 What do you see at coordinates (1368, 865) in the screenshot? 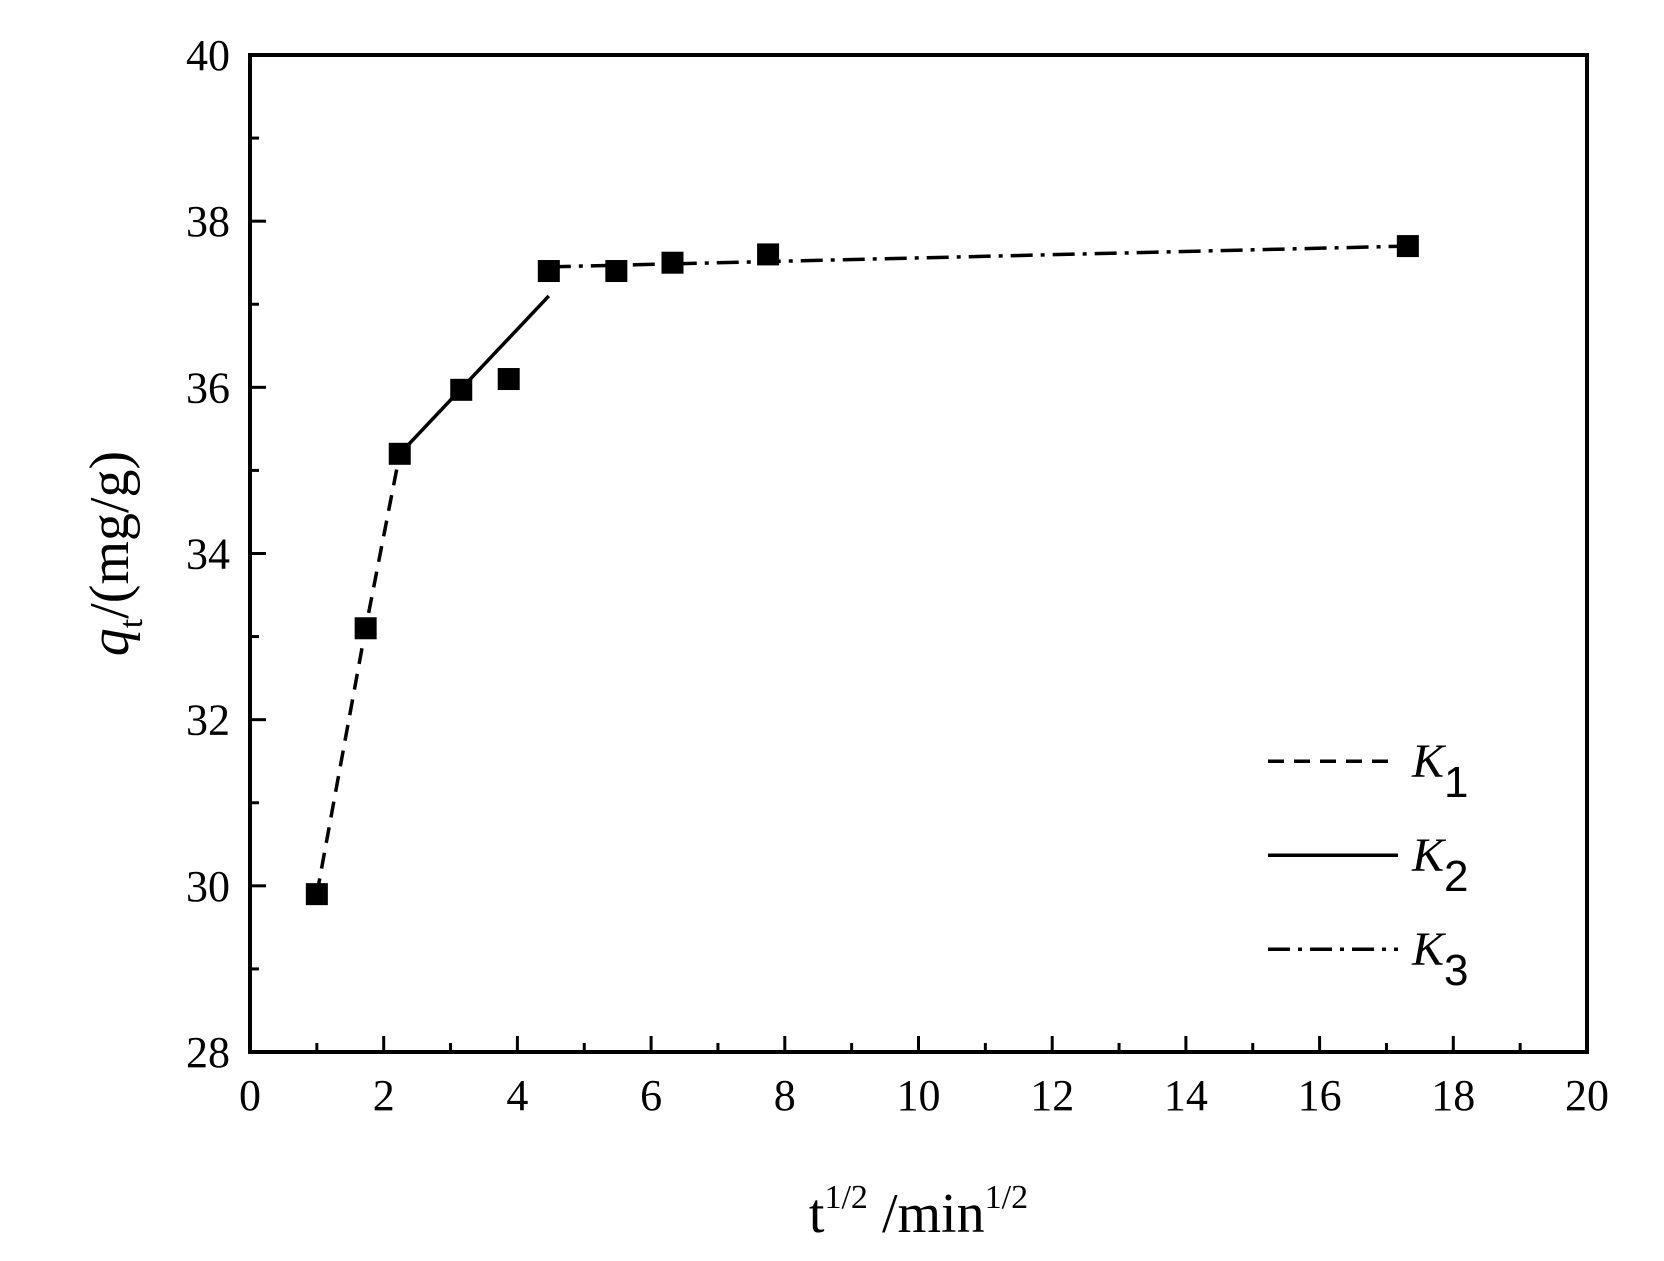
I see `legend: K1 K2 K3` at bounding box center [1368, 865].